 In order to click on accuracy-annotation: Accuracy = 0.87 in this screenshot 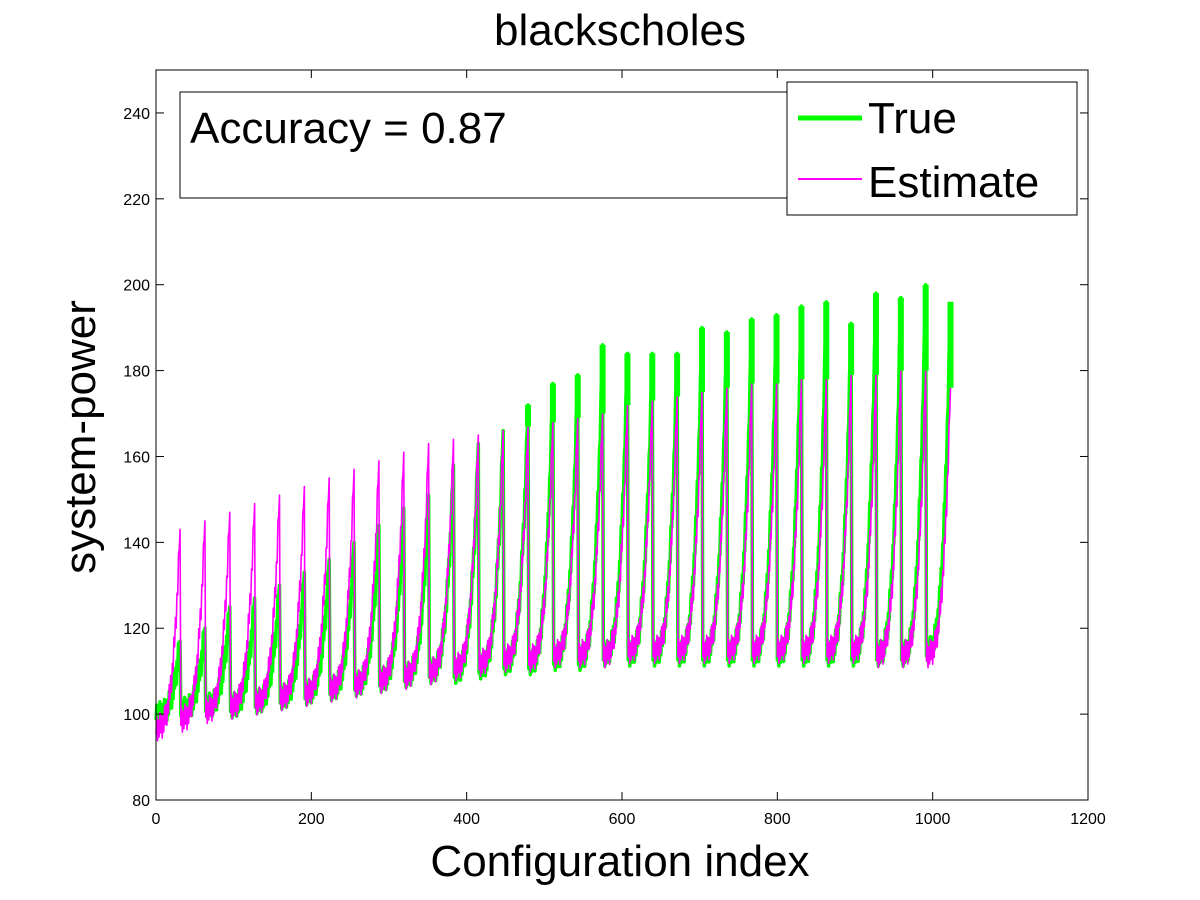, I will do `click(348, 128)`.